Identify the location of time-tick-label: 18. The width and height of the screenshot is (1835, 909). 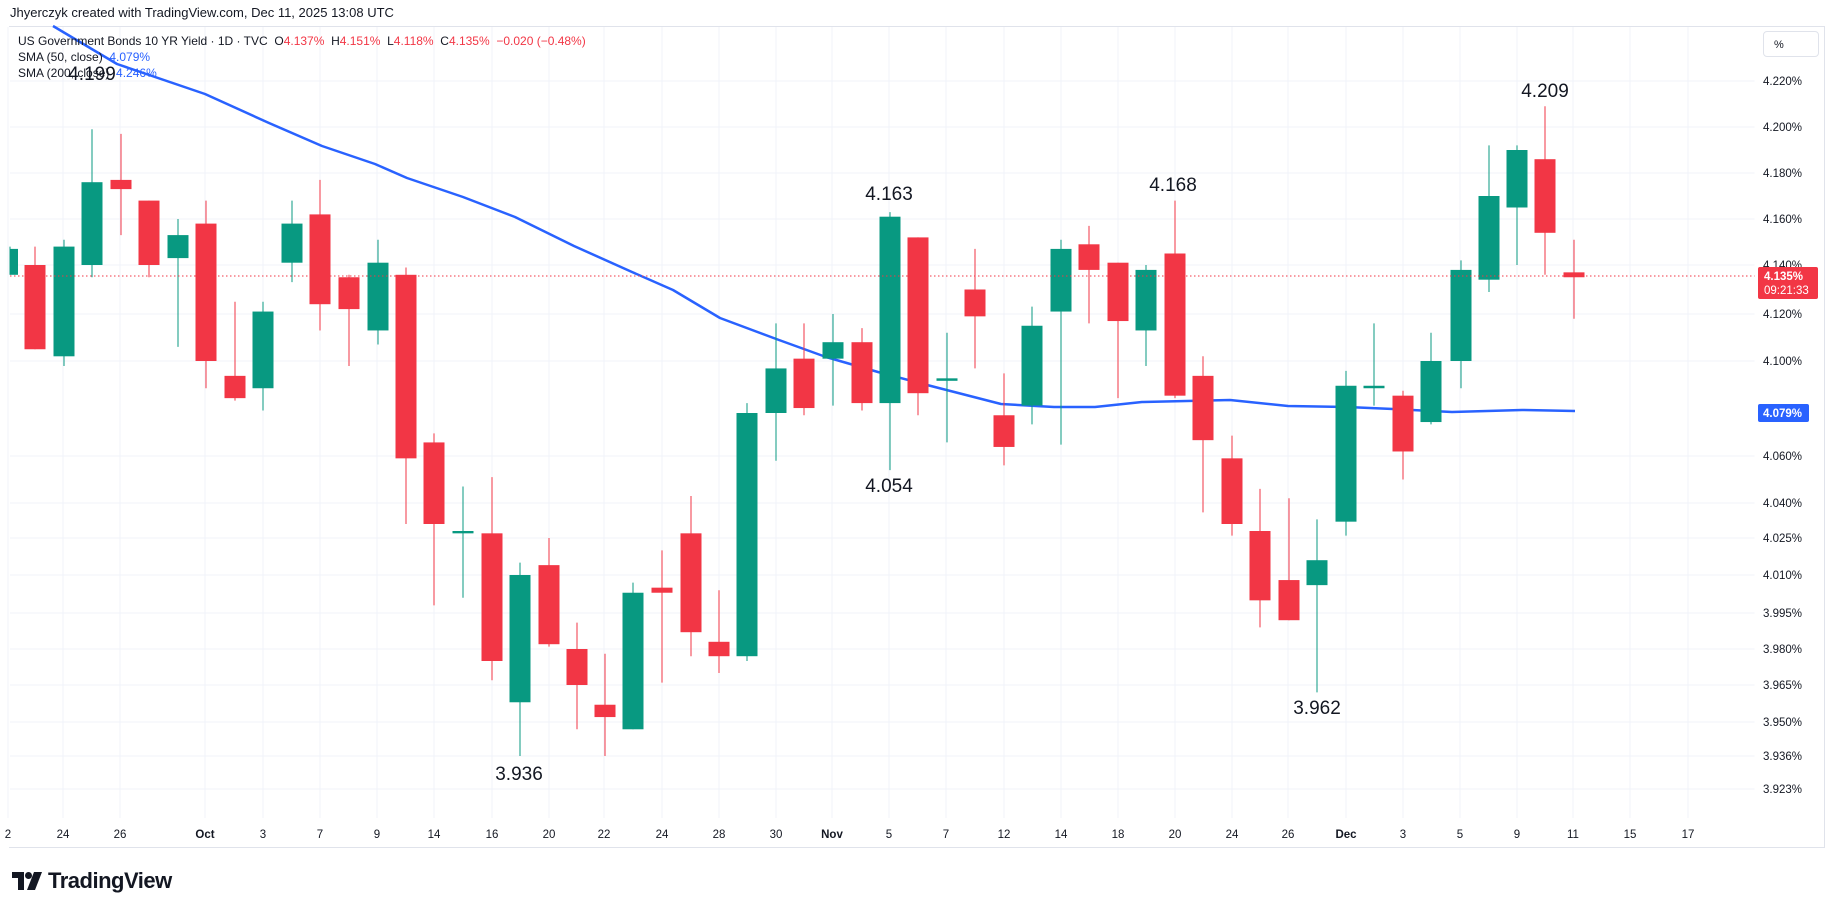
(1118, 835).